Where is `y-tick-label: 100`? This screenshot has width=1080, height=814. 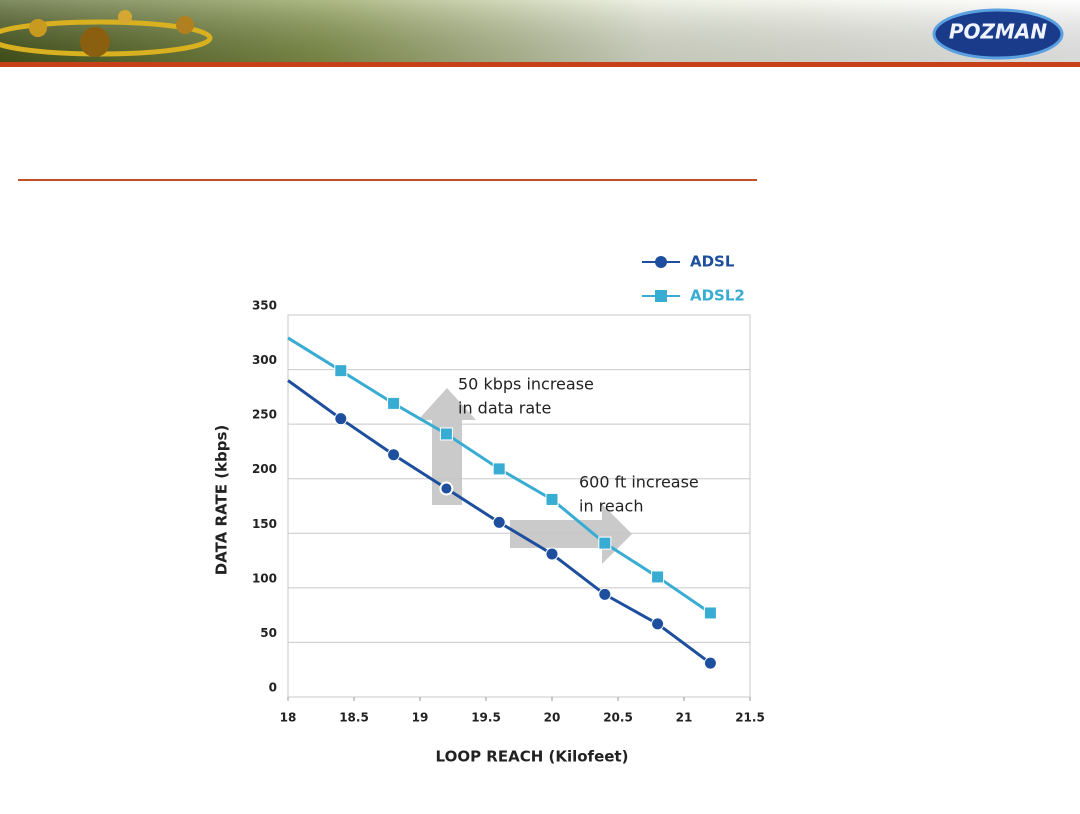
y-tick-label: 100 is located at coordinates (264, 578).